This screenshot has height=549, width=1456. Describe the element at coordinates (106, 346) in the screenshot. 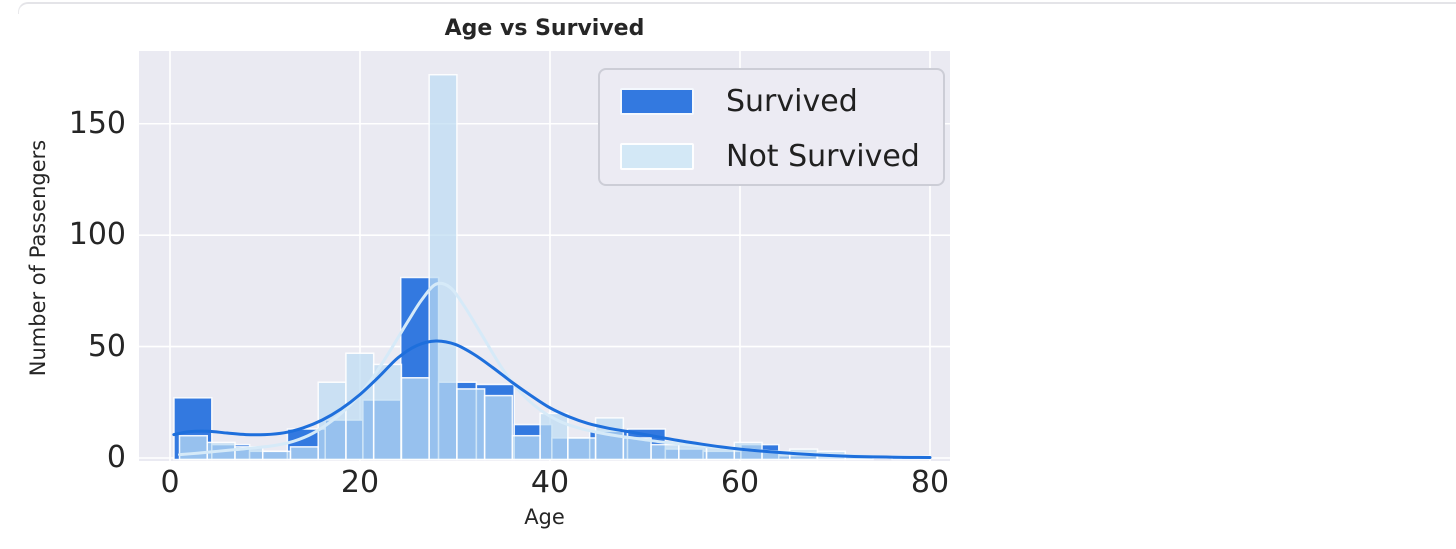

I see `y-tick-label: 50` at that location.